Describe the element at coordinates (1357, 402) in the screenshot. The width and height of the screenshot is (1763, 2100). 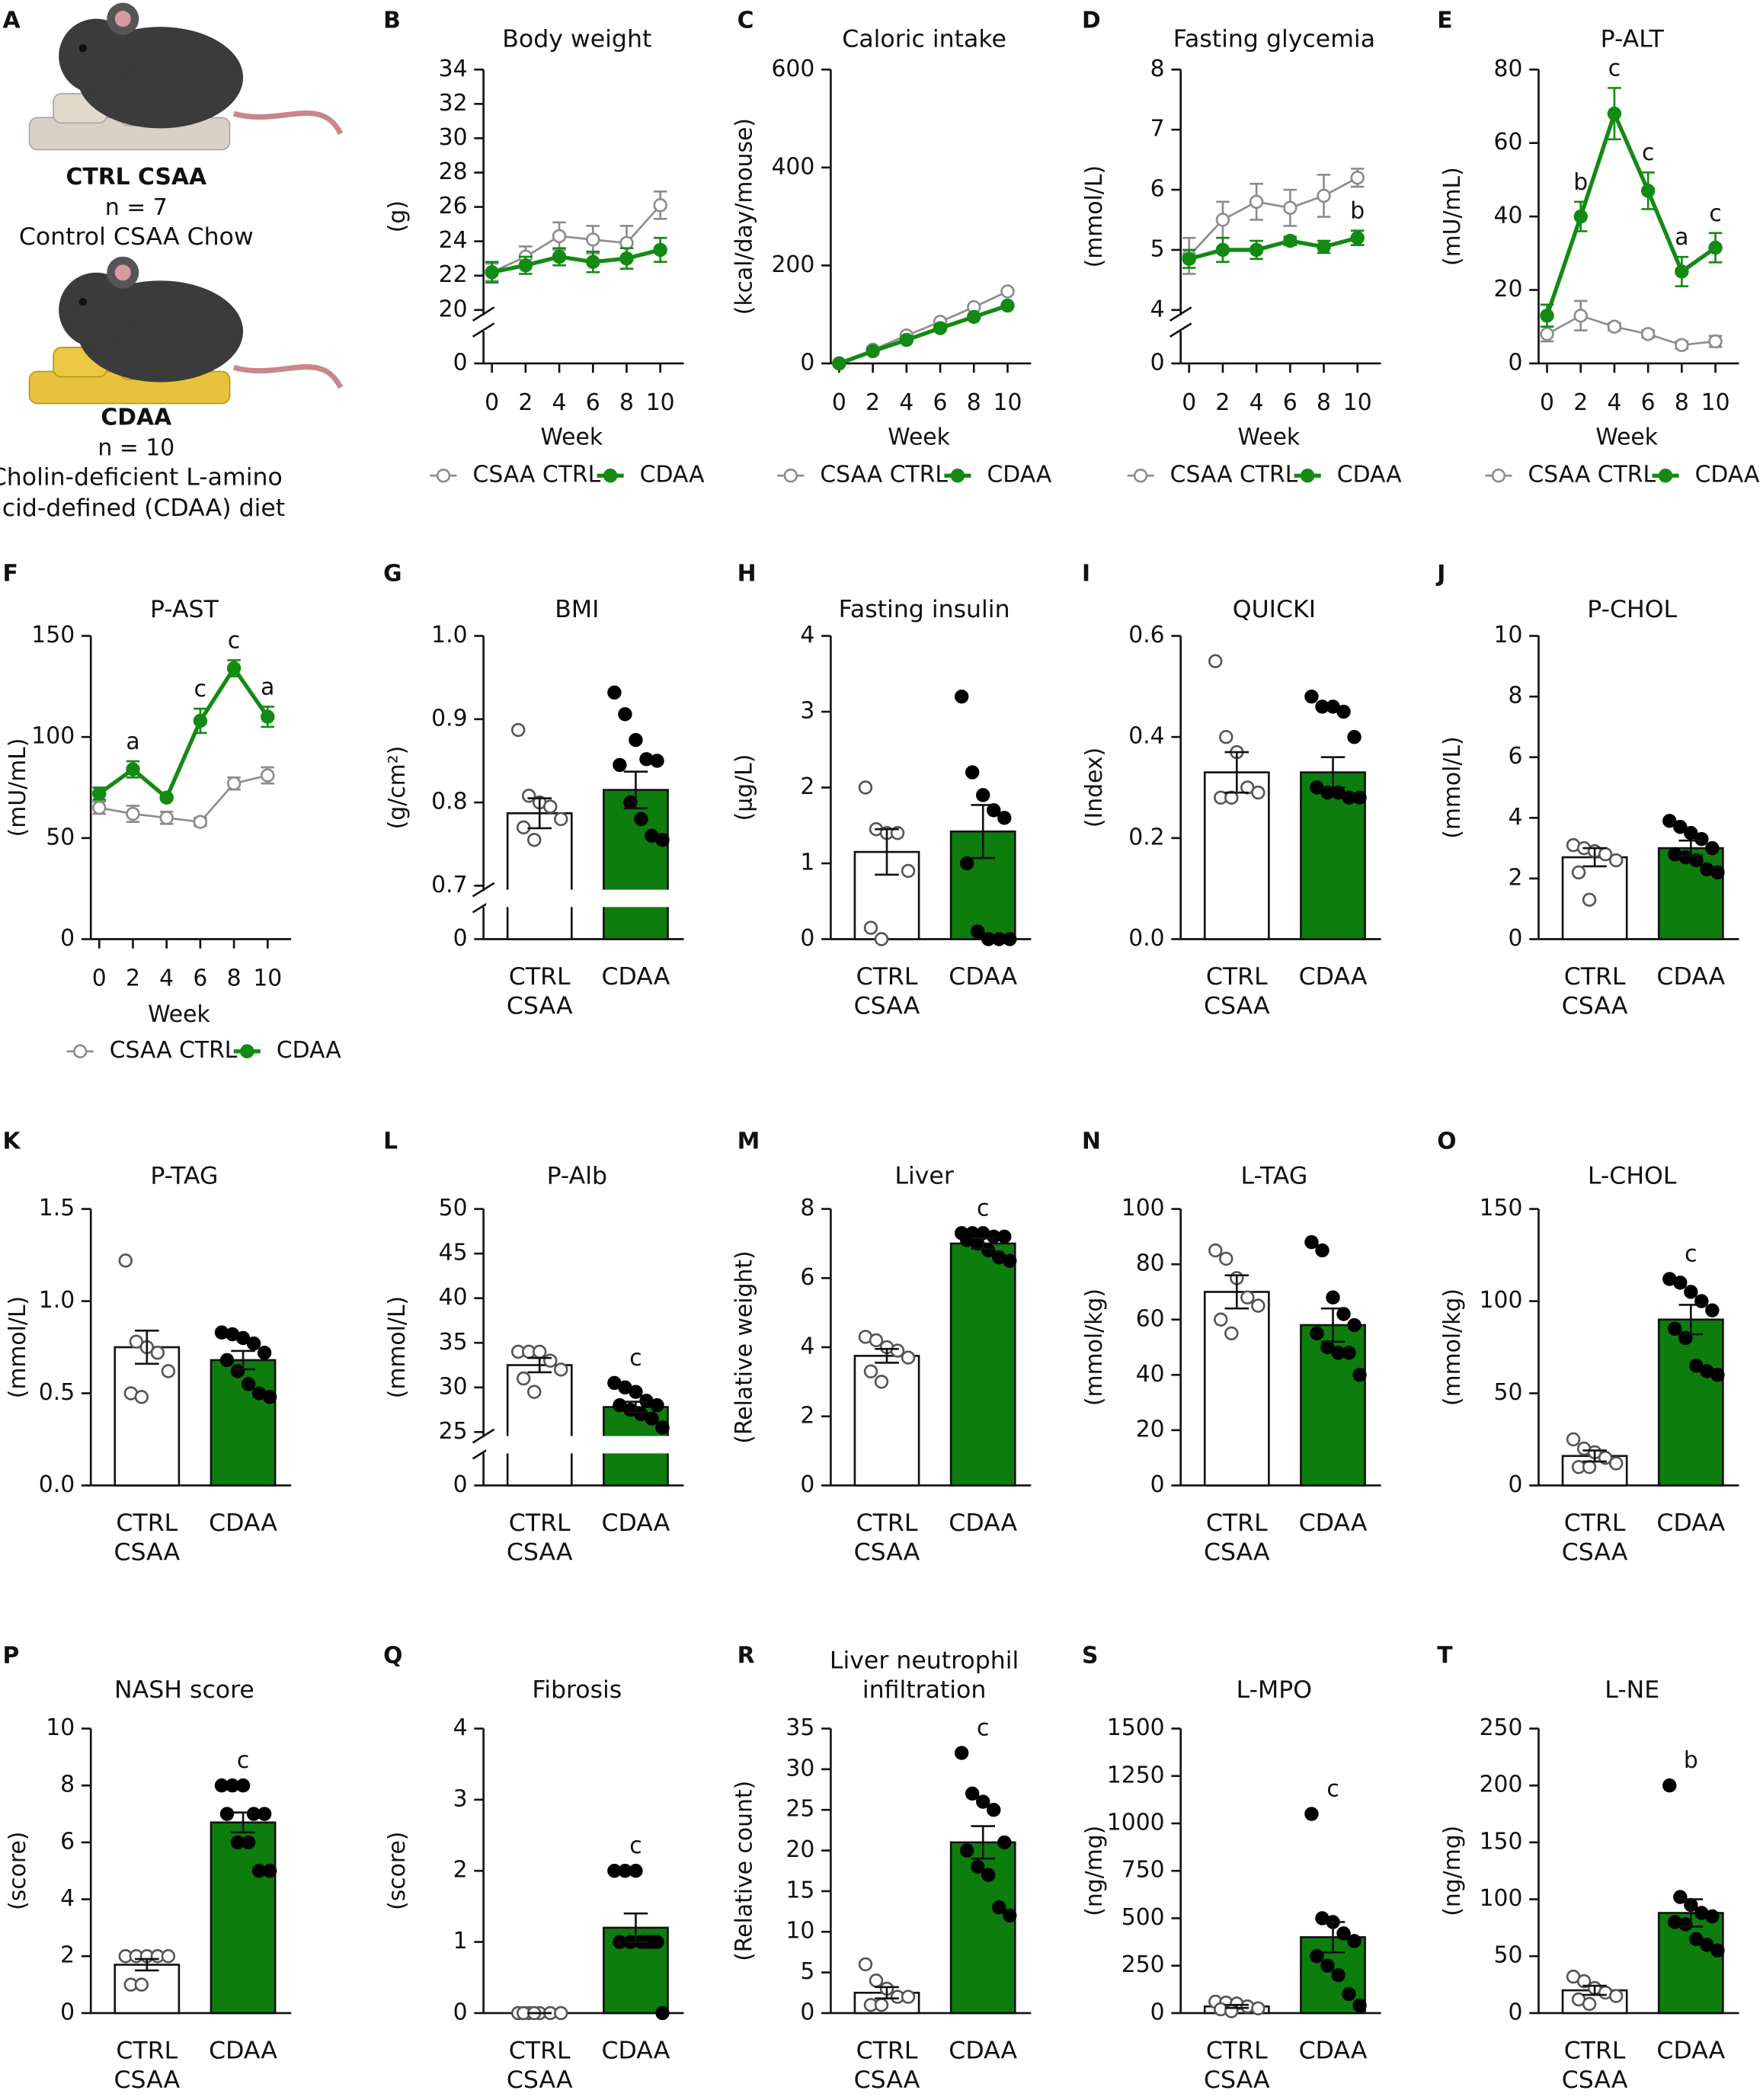
I see `x-tick-label: 10` at that location.